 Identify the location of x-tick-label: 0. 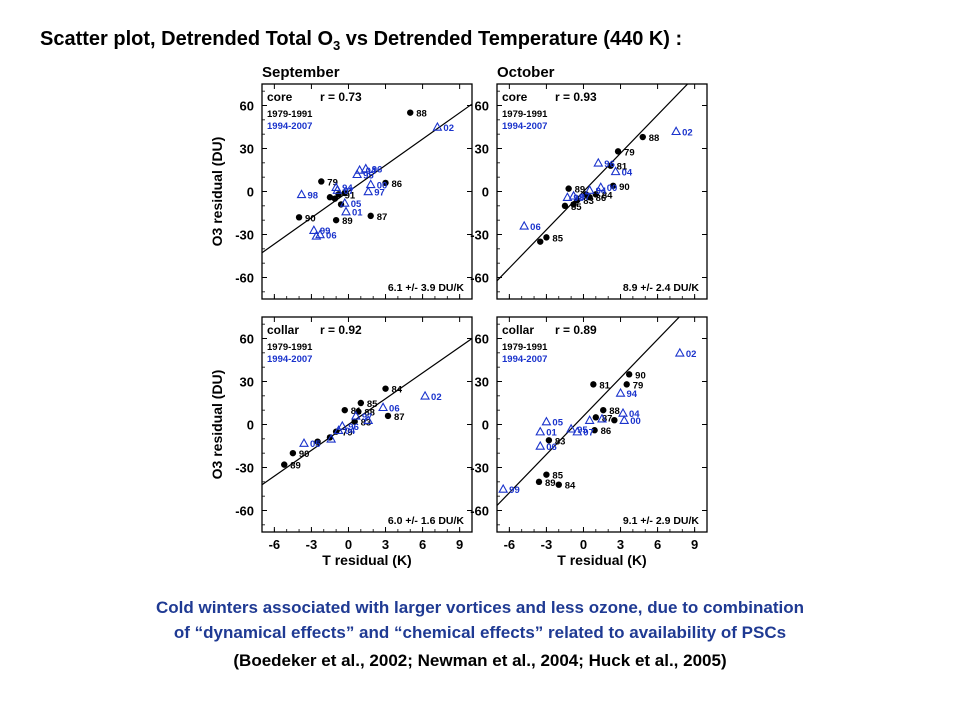
(348, 544).